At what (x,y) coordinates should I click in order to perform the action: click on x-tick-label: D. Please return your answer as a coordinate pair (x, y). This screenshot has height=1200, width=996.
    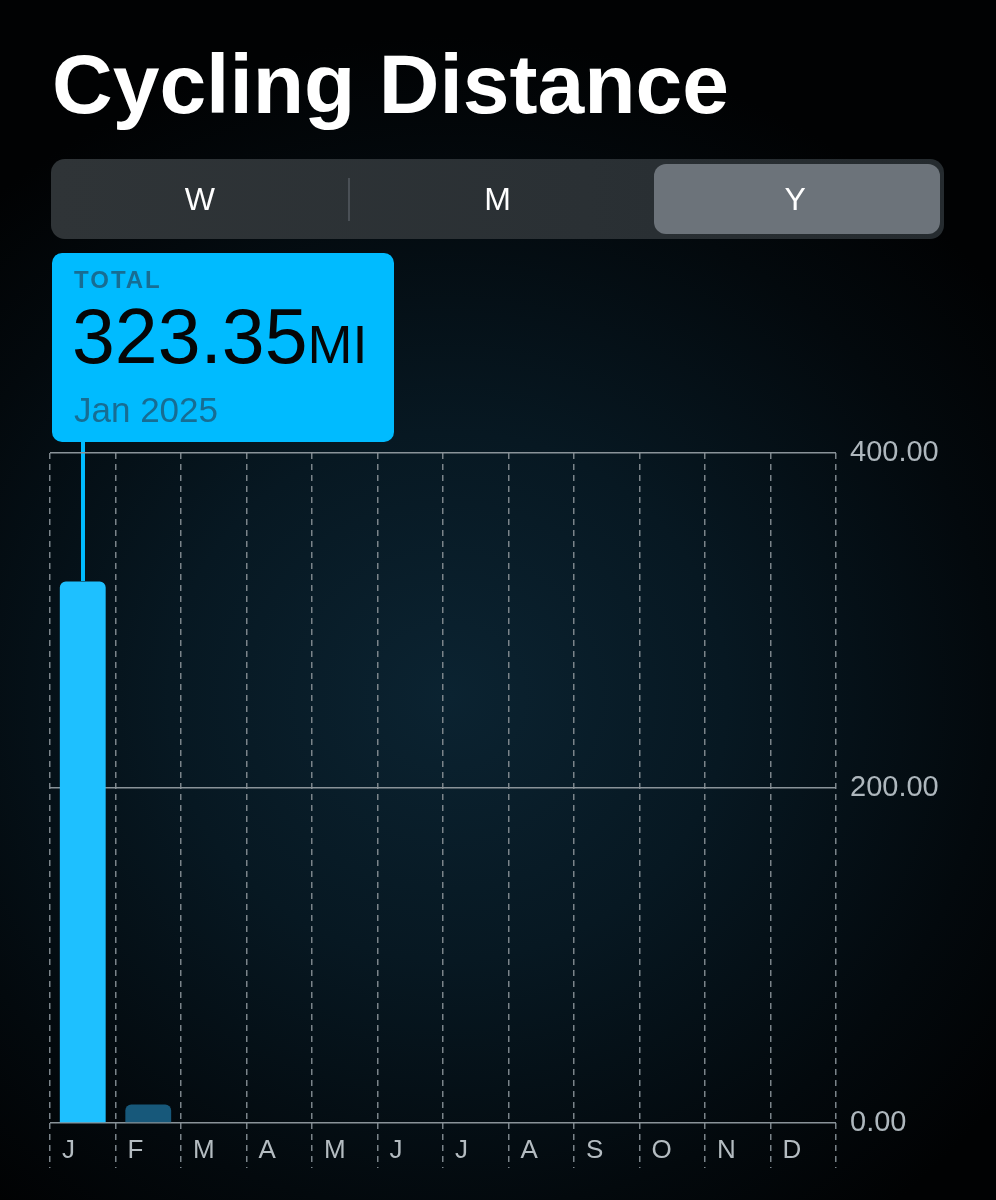
    Looking at the image, I should click on (792, 1148).